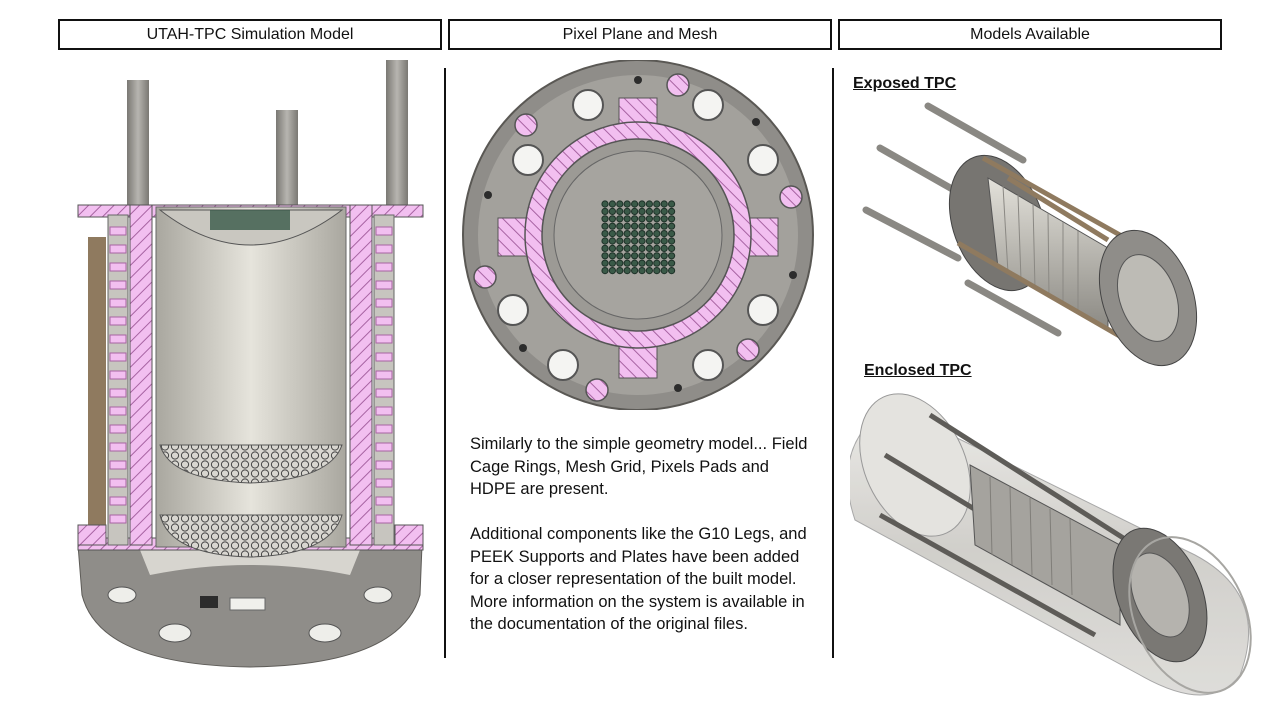  What do you see at coordinates (905, 83) in the screenshot?
I see `label-exposed-tpc: Exposed TPC` at bounding box center [905, 83].